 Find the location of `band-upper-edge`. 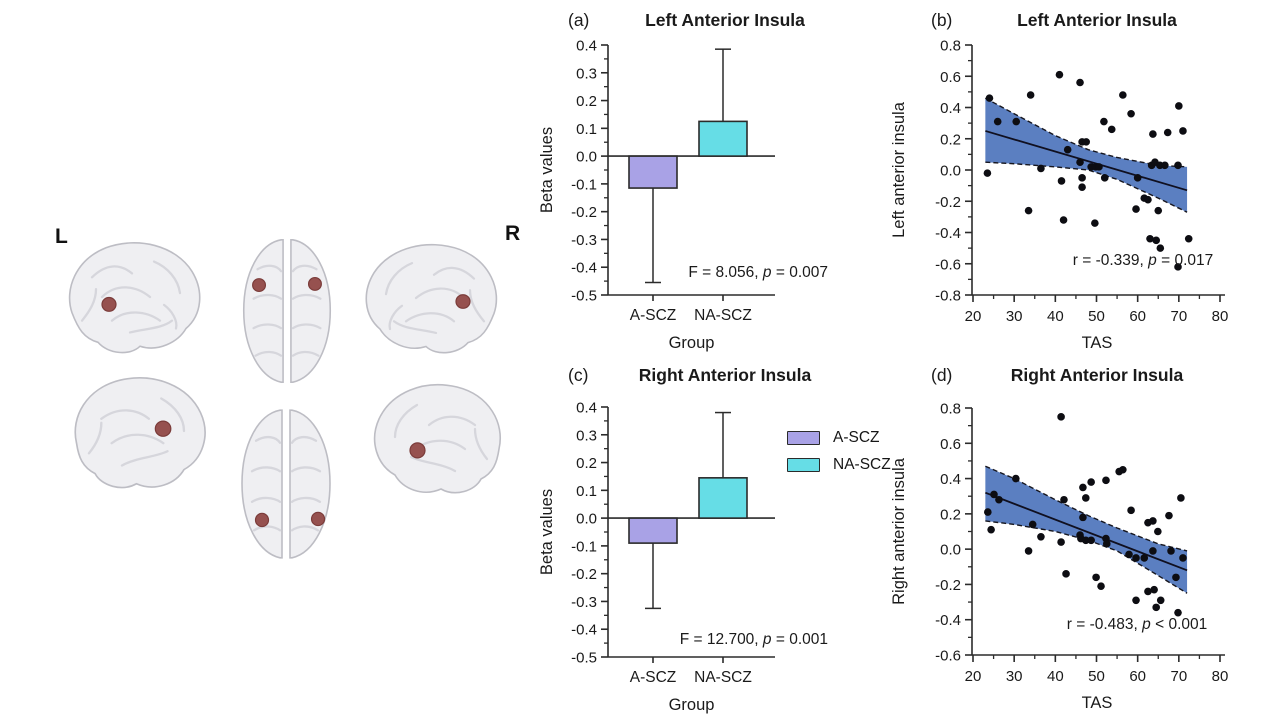

band-upper-edge is located at coordinates (1086, 508).